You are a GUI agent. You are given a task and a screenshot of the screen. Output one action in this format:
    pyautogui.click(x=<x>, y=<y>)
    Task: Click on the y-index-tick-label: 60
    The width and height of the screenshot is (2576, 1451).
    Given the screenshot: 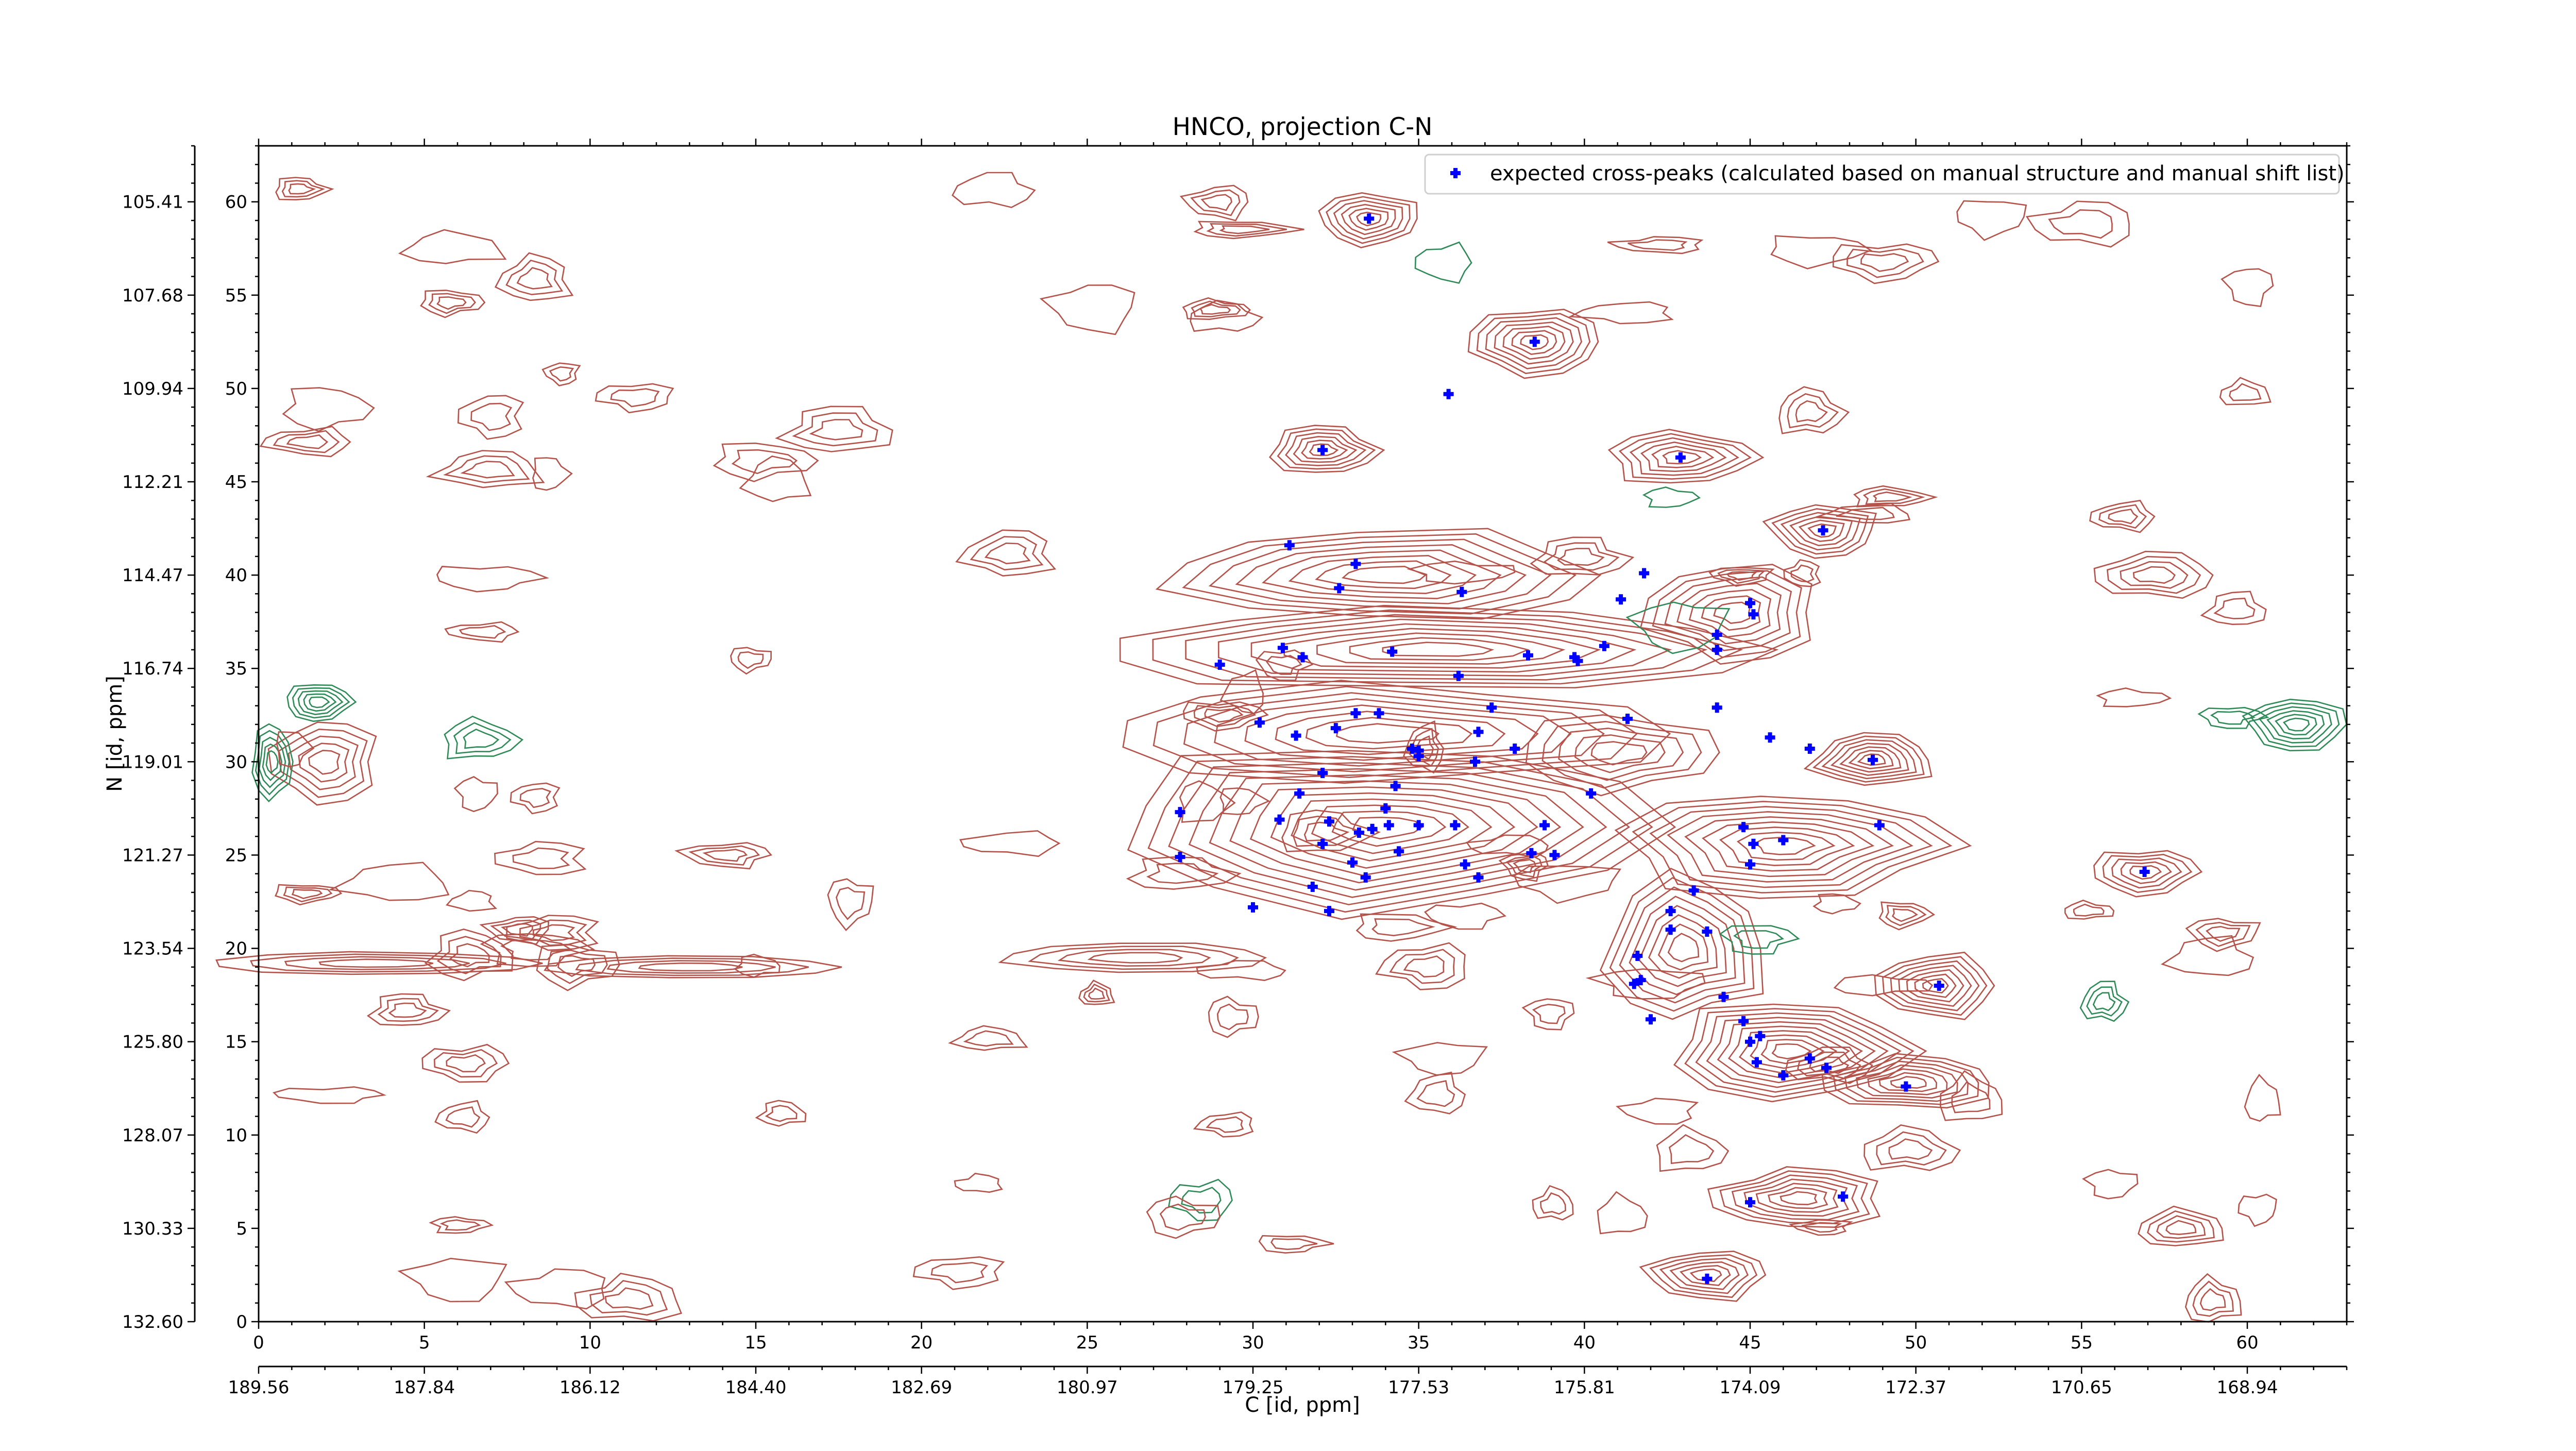 What is the action you would take?
    pyautogui.click(x=236, y=202)
    